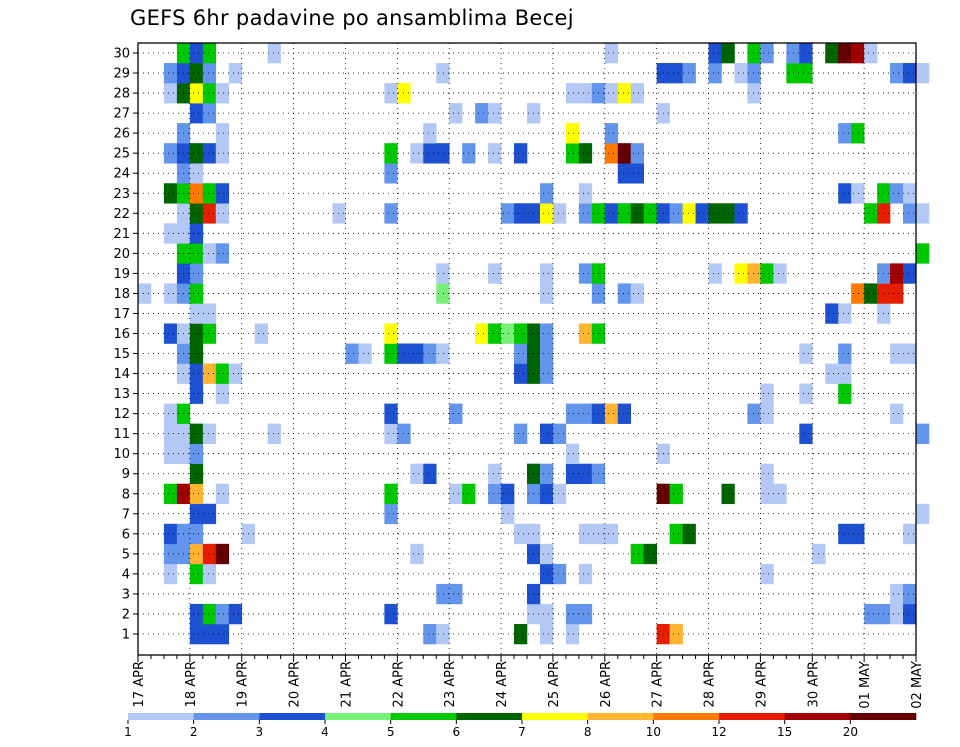 This screenshot has height=747, width=960. I want to click on colorbar-label: 8, so click(588, 732).